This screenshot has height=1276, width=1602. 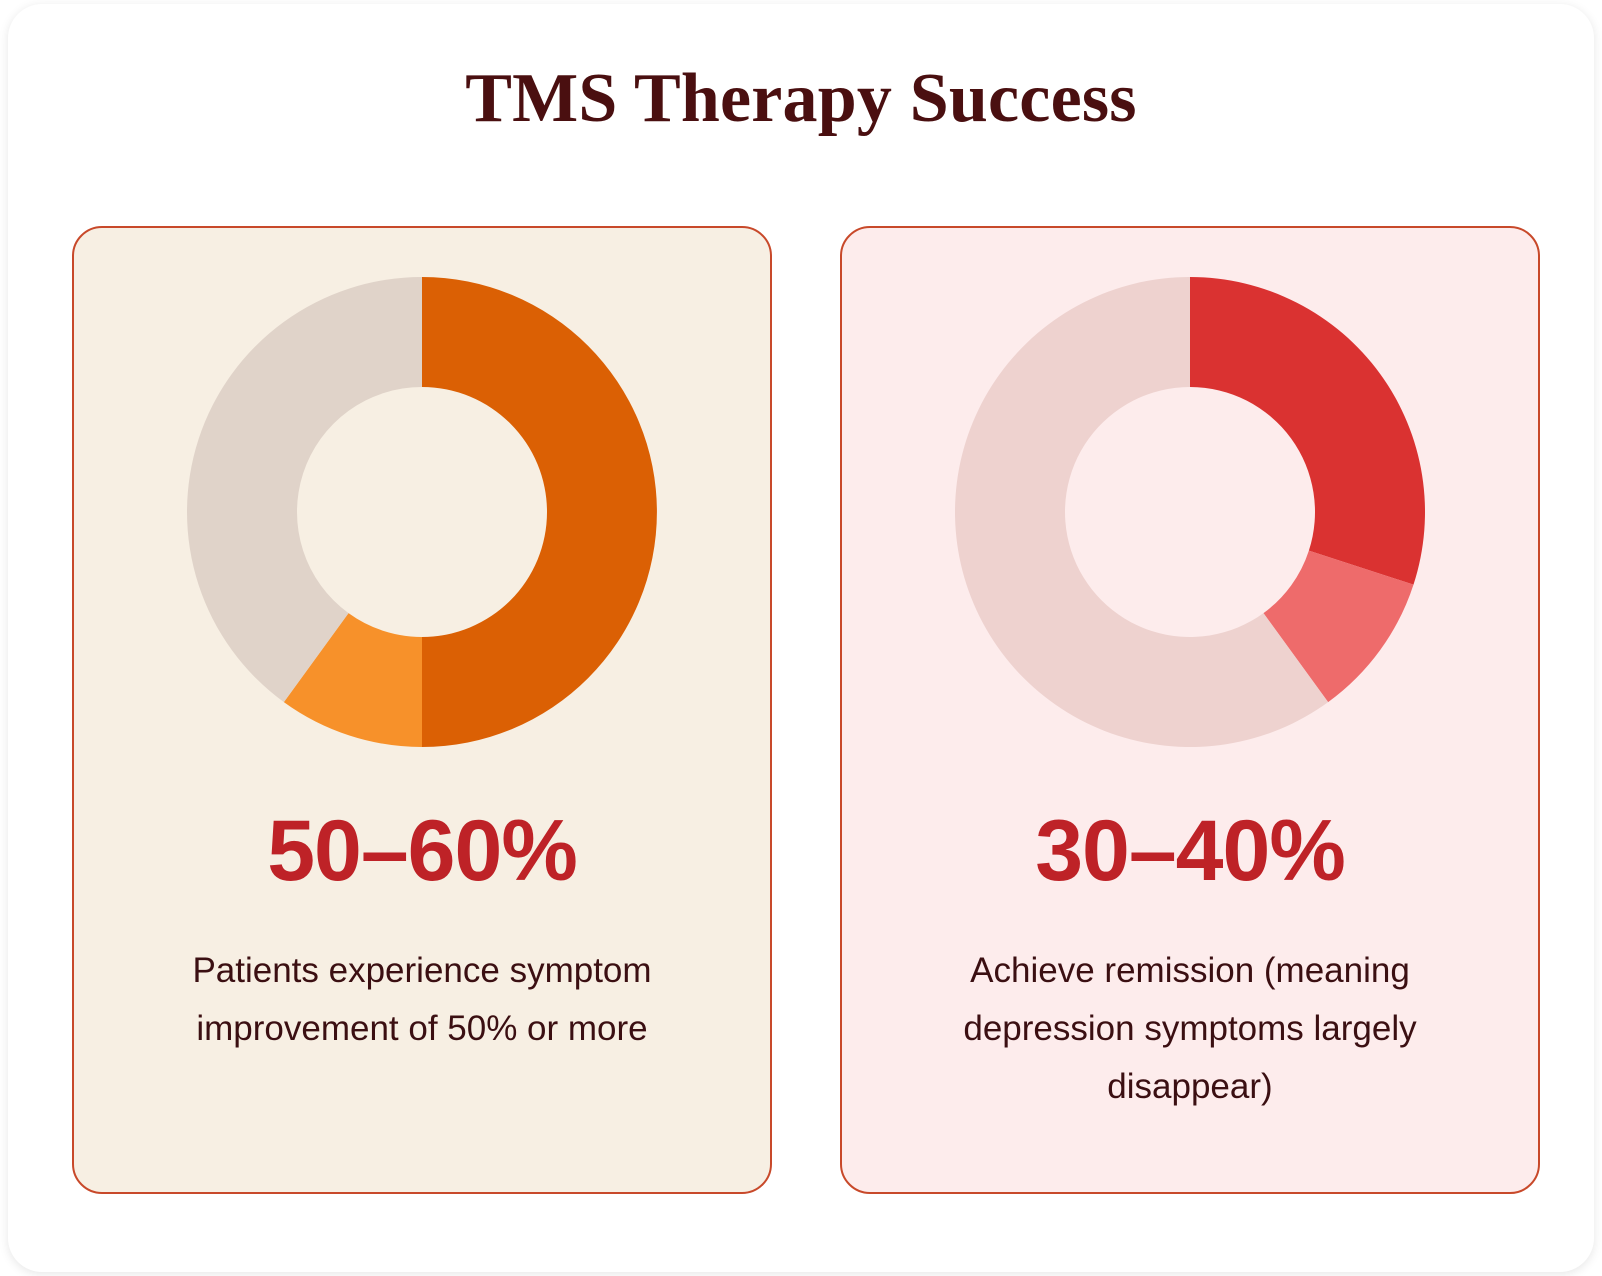 I want to click on donut-chart-improvement, so click(x=422, y=512).